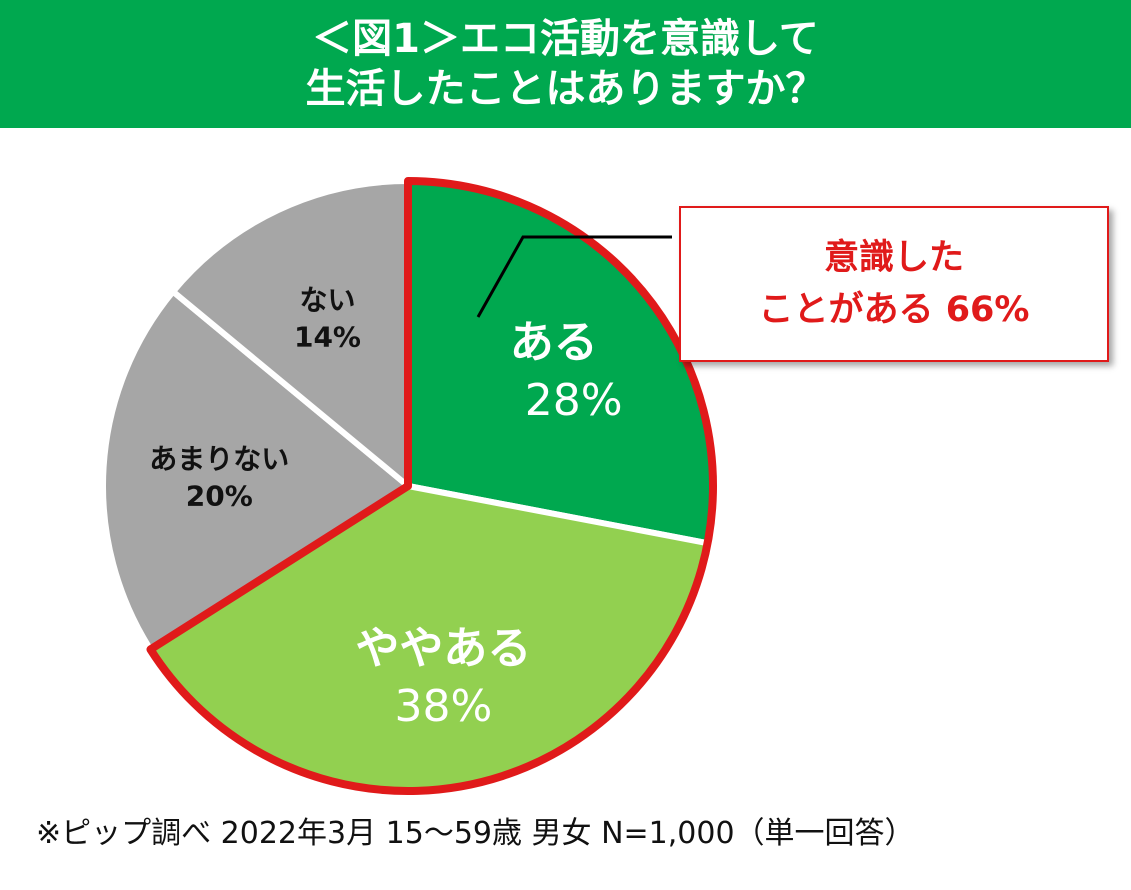 The width and height of the screenshot is (1131, 890). What do you see at coordinates (565, 64) in the screenshot?
I see `chart-title-banner: ＜図1＞エコ活動を意識して 生活したことはありますか？` at bounding box center [565, 64].